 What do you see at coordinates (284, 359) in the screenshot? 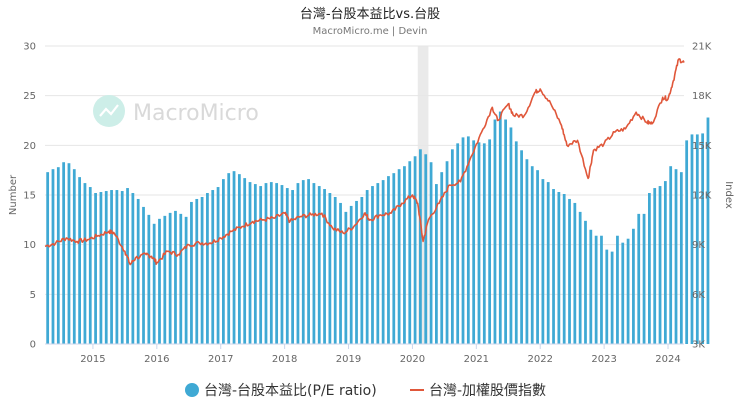
I see `x-tick-label: 2018` at bounding box center [284, 359].